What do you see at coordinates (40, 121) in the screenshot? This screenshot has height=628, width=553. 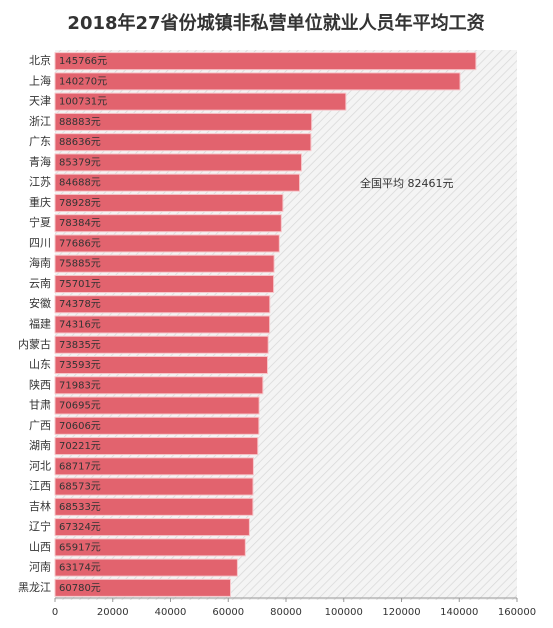 I see `y-tick-label: 浙江` at bounding box center [40, 121].